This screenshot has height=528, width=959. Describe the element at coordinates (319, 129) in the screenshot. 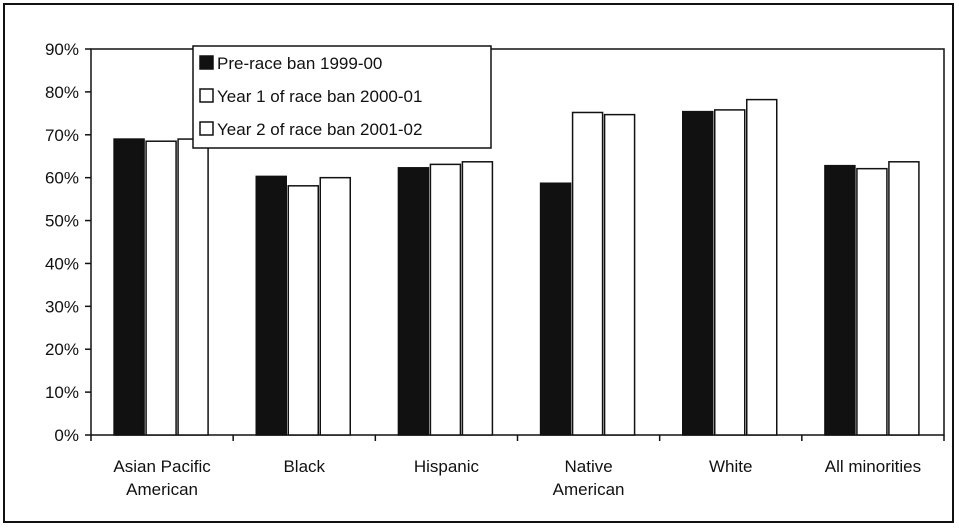

I see `legend-label: Year 2 of race ban 2001-02` at that location.